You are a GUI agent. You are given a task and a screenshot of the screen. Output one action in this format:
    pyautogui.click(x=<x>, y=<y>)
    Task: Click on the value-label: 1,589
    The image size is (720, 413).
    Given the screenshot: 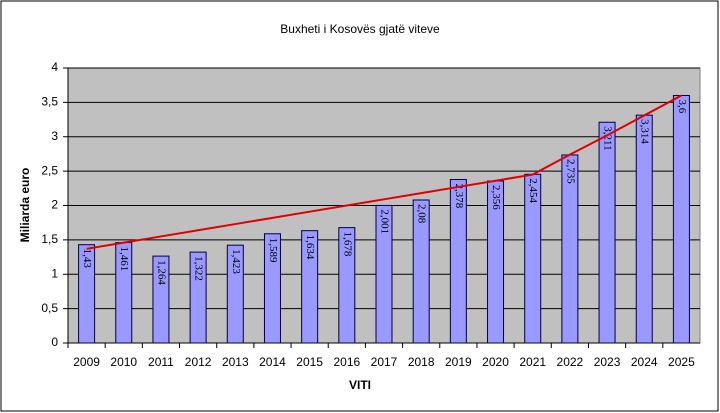 What is the action you would take?
    pyautogui.click(x=273, y=250)
    